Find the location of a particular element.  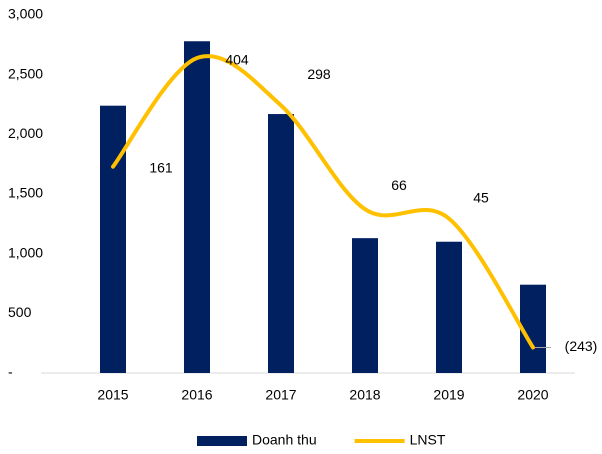

data-label: (243) is located at coordinates (581, 346).